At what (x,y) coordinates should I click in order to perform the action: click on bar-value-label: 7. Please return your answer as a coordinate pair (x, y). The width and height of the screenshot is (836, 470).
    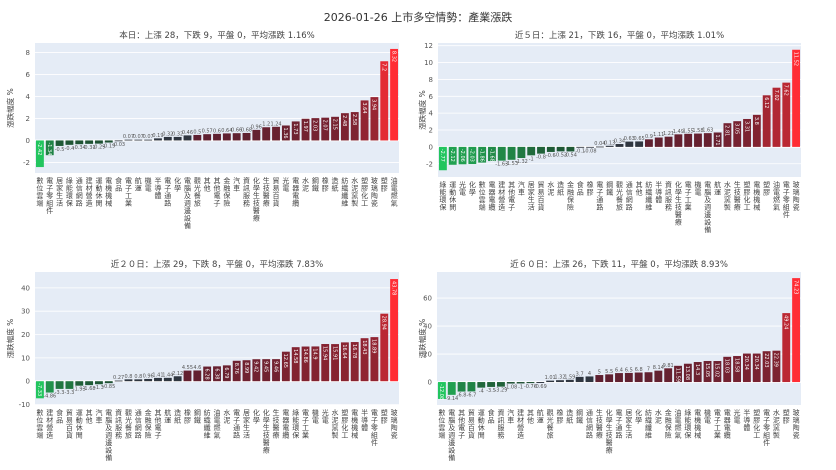
    Looking at the image, I should click on (648, 370).